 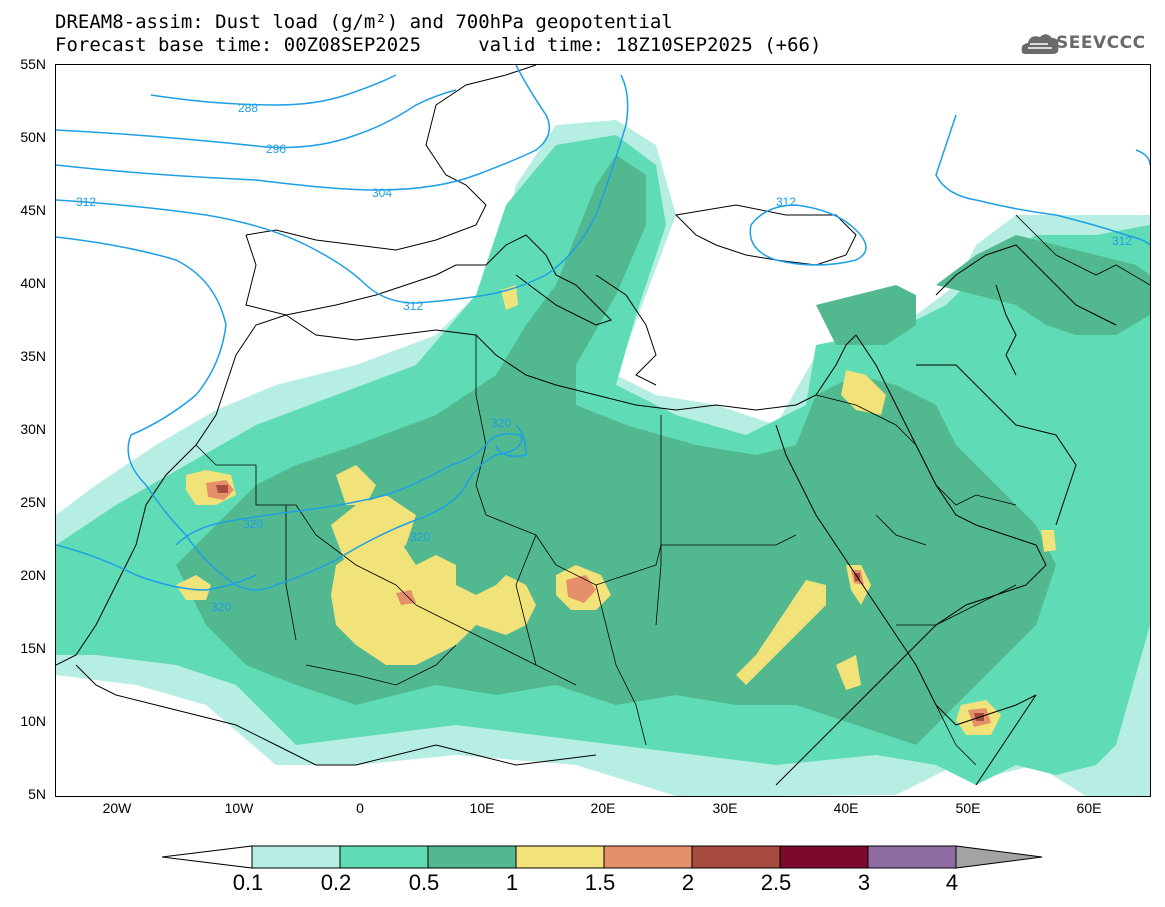 I want to click on lat-label: 55N, so click(x=33, y=64).